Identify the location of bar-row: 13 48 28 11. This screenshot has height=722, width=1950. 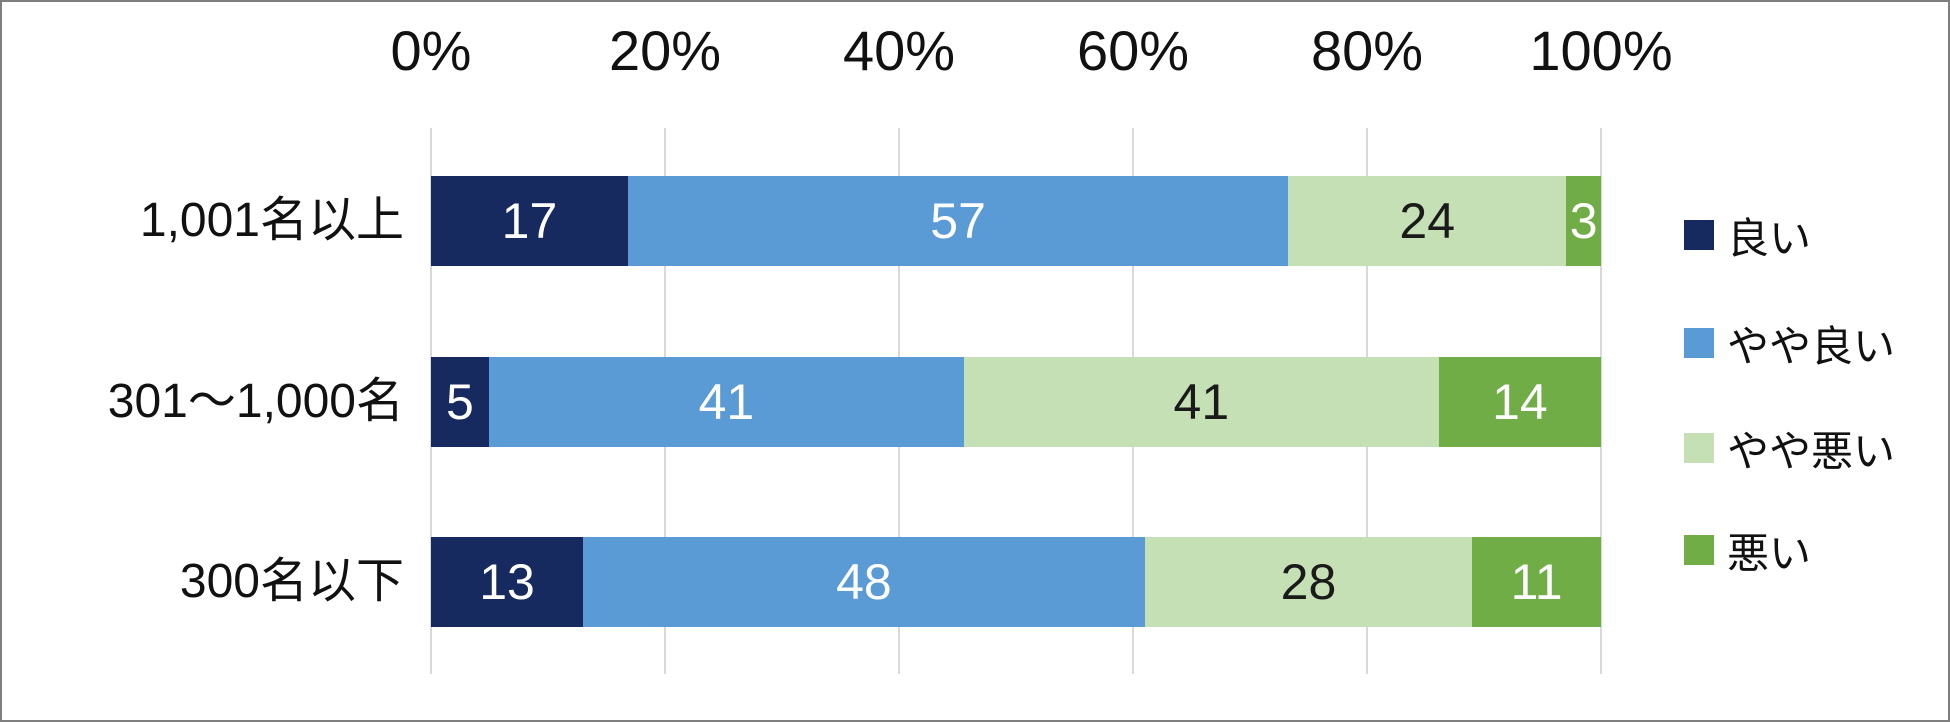
(1016, 582).